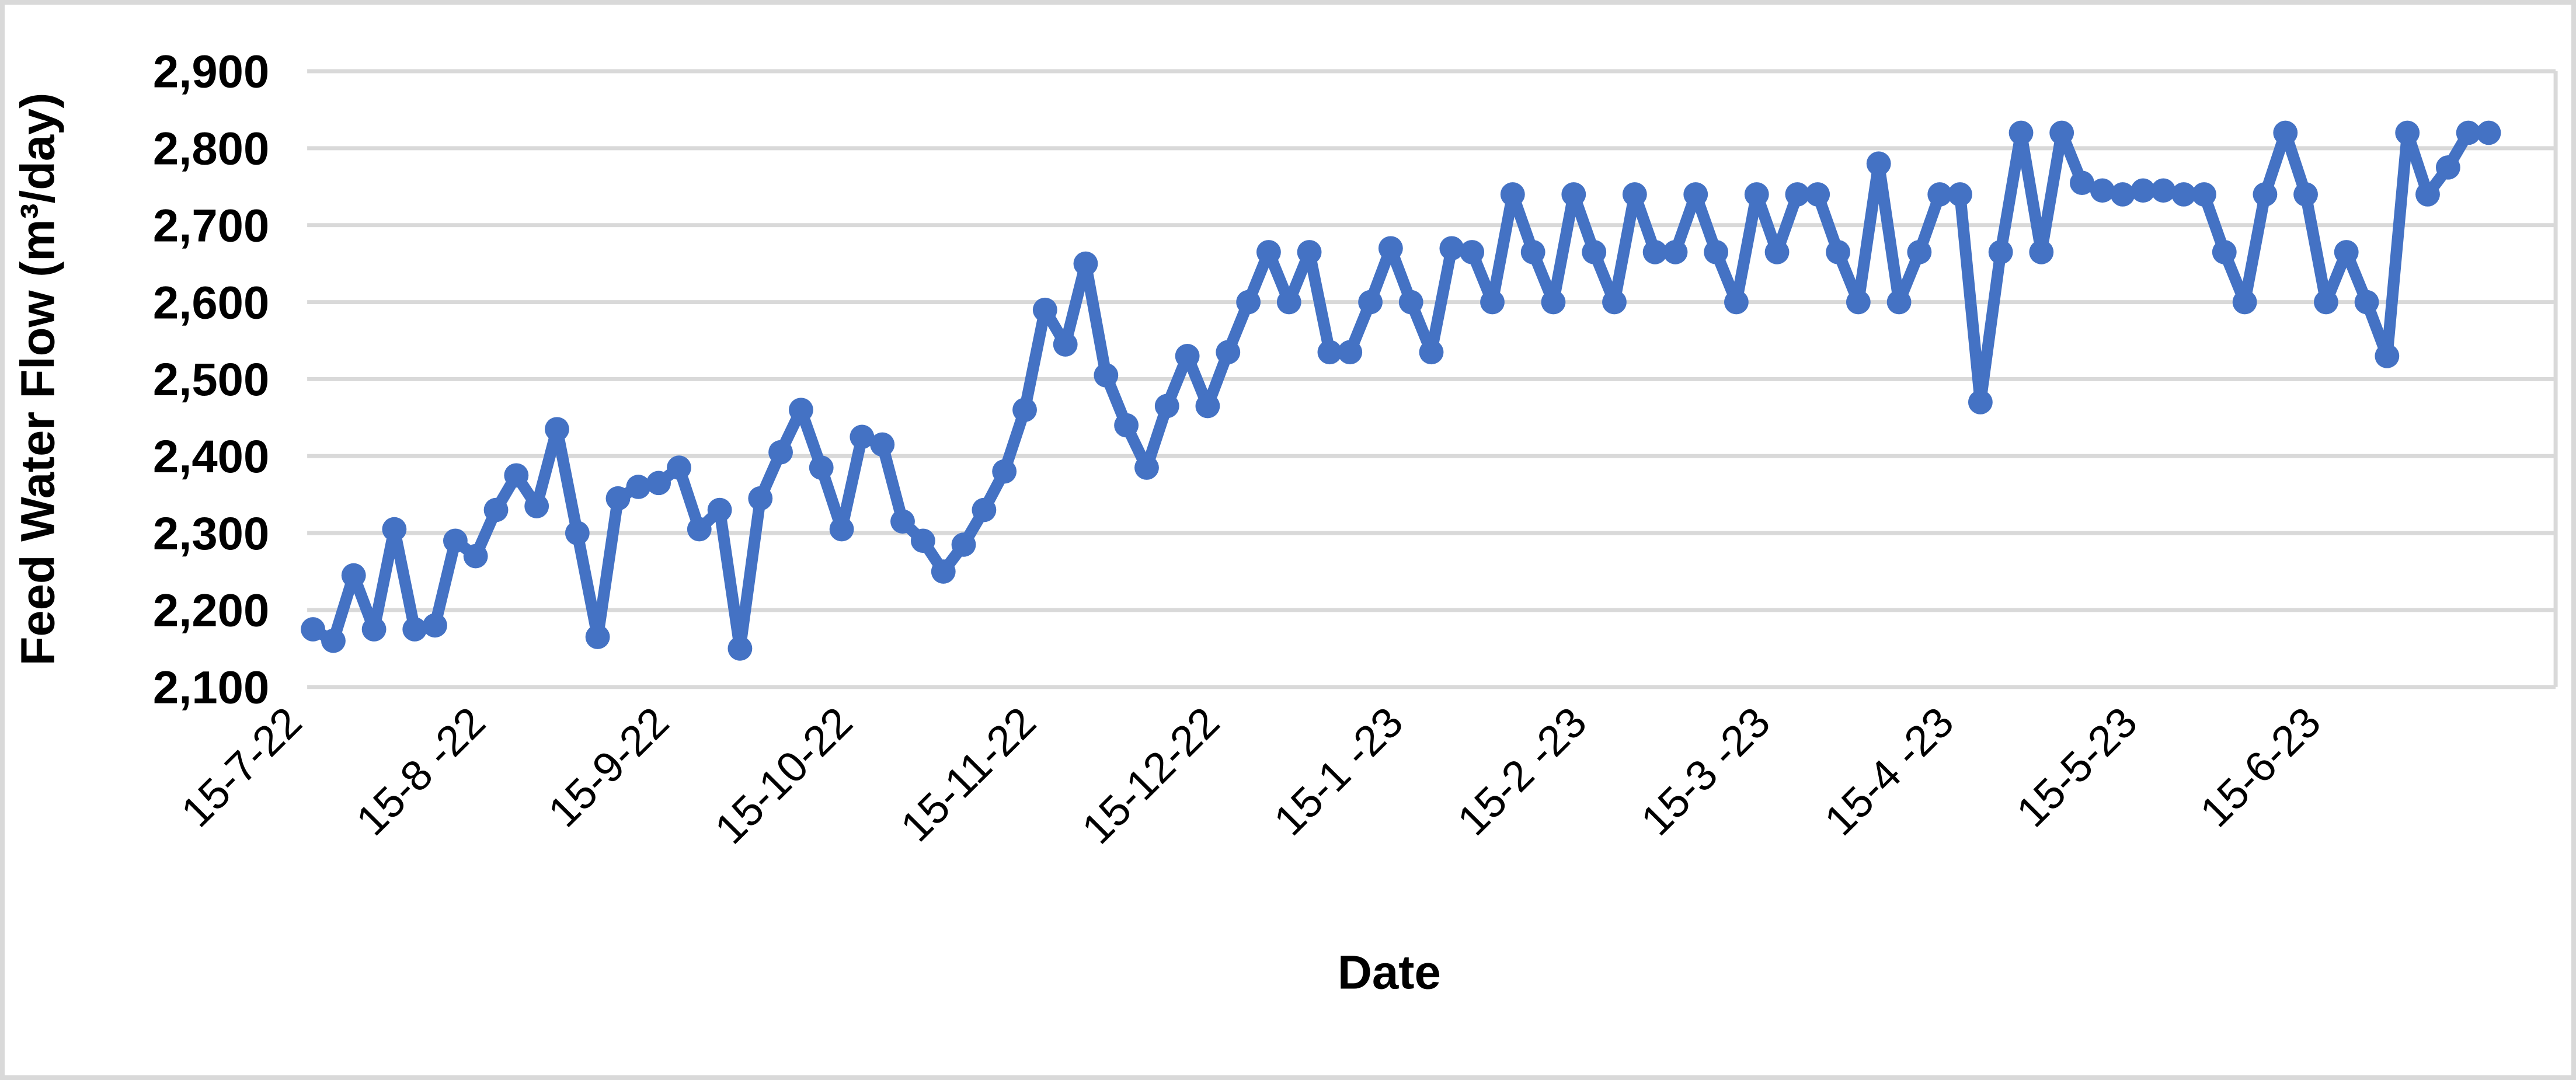  Describe the element at coordinates (1522, 771) in the screenshot. I see `x-tick-label: 15-2 -23` at that location.